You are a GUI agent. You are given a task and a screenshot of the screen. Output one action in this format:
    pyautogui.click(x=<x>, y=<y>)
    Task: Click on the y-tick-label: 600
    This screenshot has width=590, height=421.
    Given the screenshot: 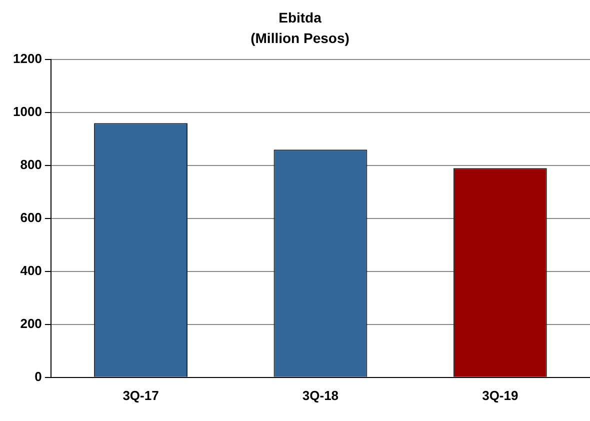 What is the action you would take?
    pyautogui.click(x=31, y=218)
    